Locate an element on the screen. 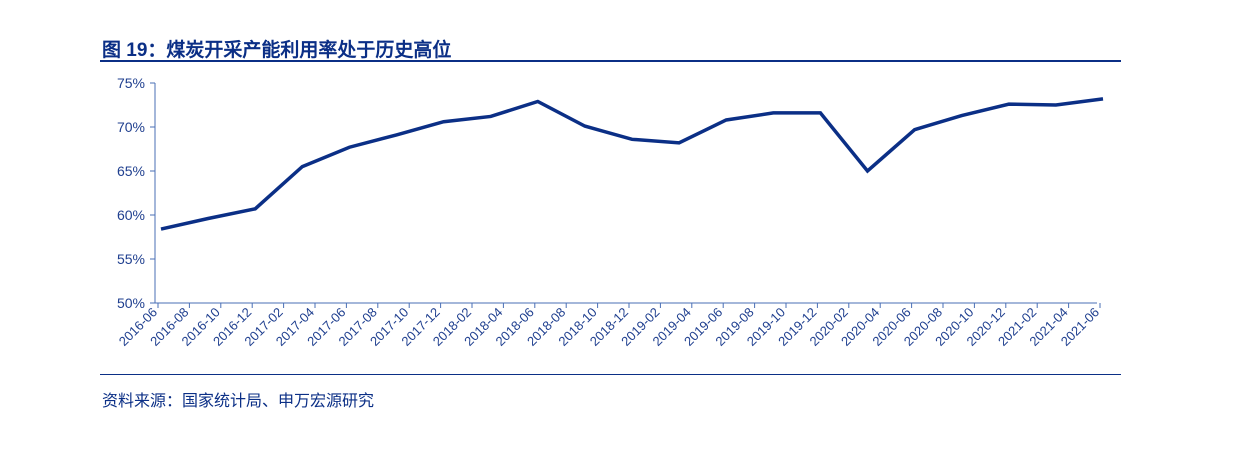 The height and width of the screenshot is (458, 1235). y-tick-label: 65% is located at coordinates (131, 171).